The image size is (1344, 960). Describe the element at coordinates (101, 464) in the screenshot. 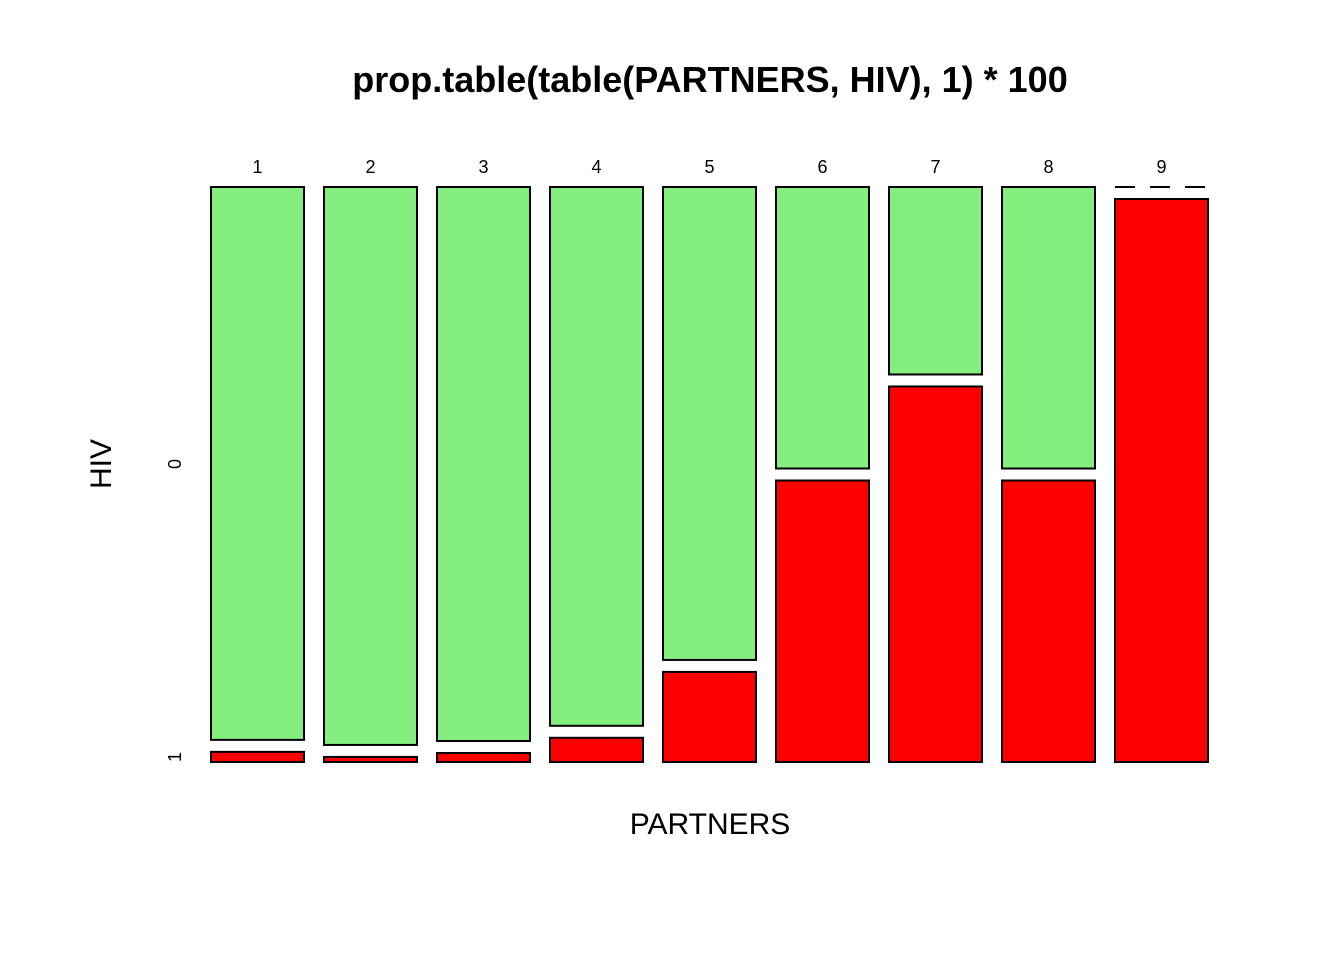

I see `y-axis-label: HIV` at that location.